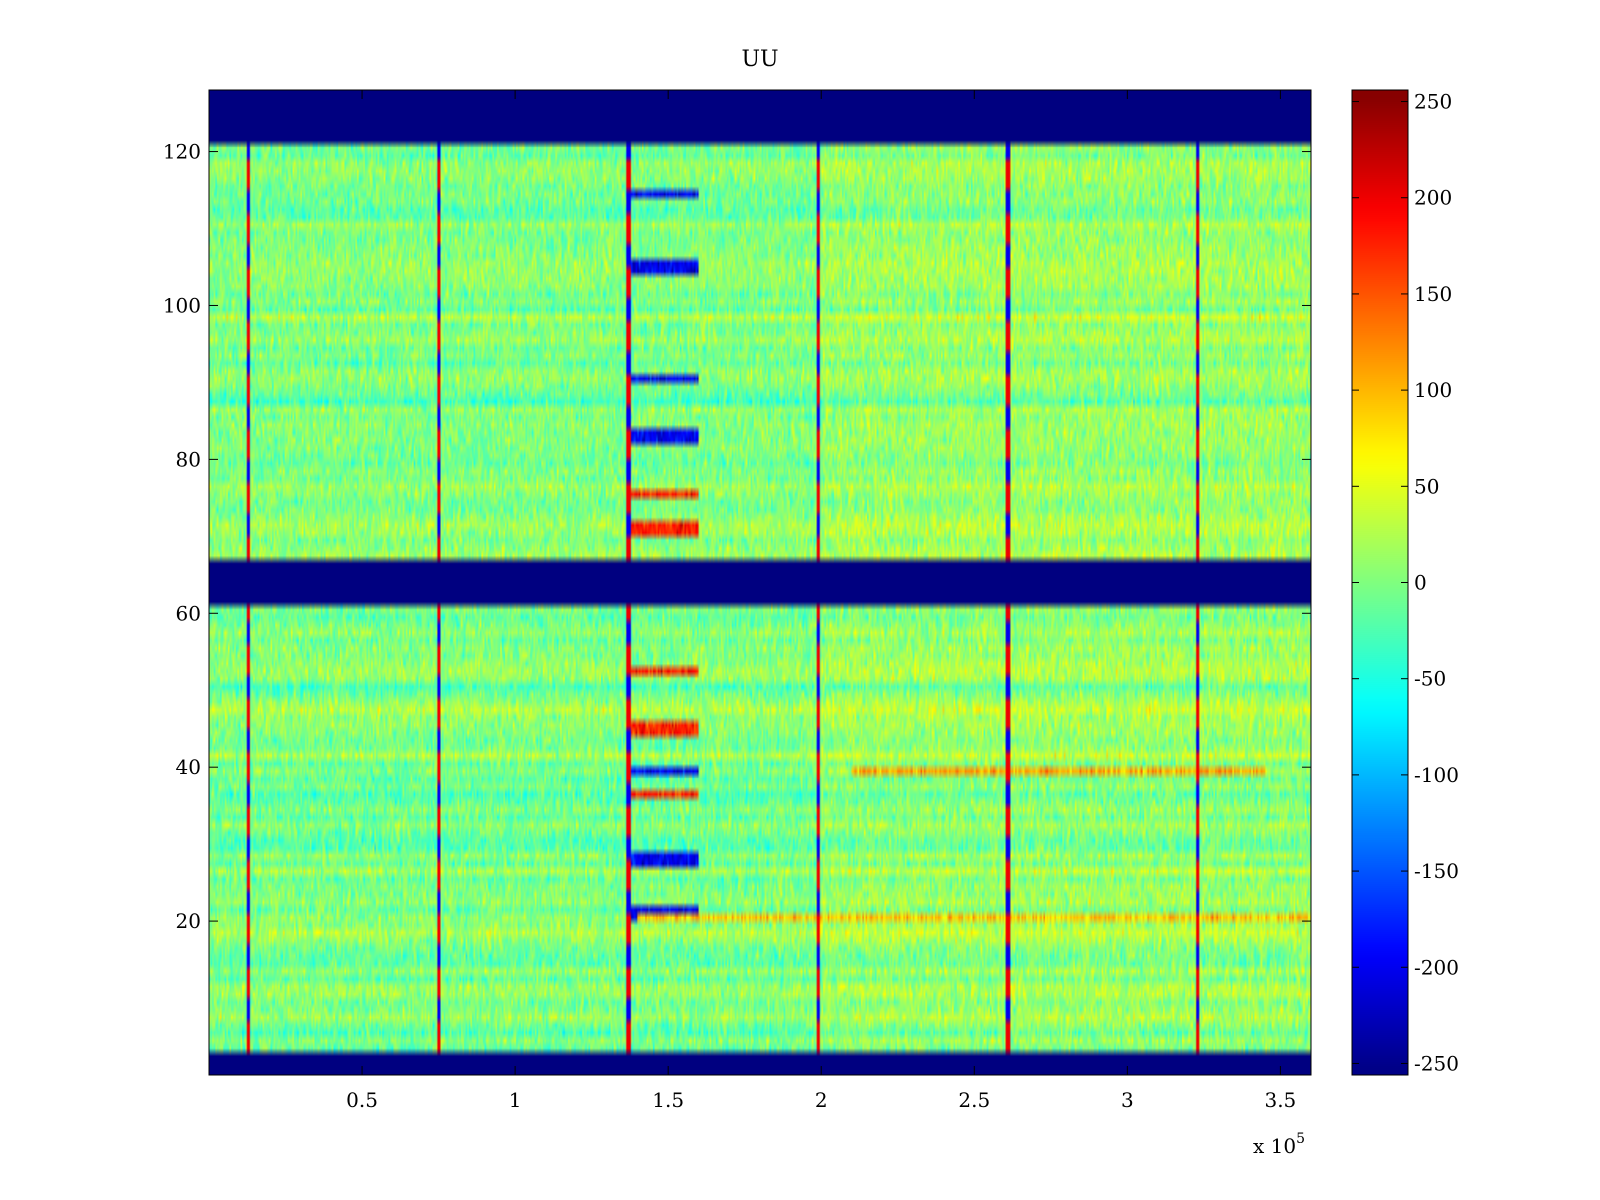 The height and width of the screenshot is (1200, 1600). I want to click on x-tick-label: 0.5, so click(362, 1100).